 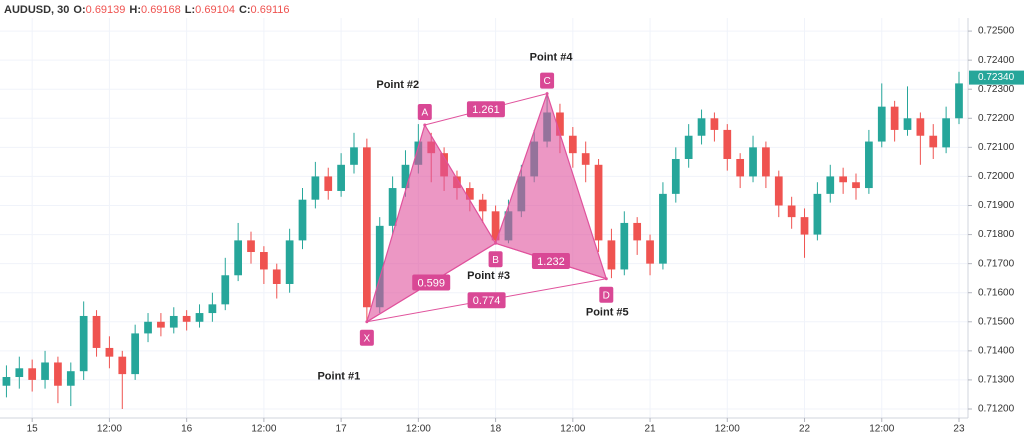 What do you see at coordinates (161, 10) in the screenshot?
I see `ohlc-value: 0.69168` at bounding box center [161, 10].